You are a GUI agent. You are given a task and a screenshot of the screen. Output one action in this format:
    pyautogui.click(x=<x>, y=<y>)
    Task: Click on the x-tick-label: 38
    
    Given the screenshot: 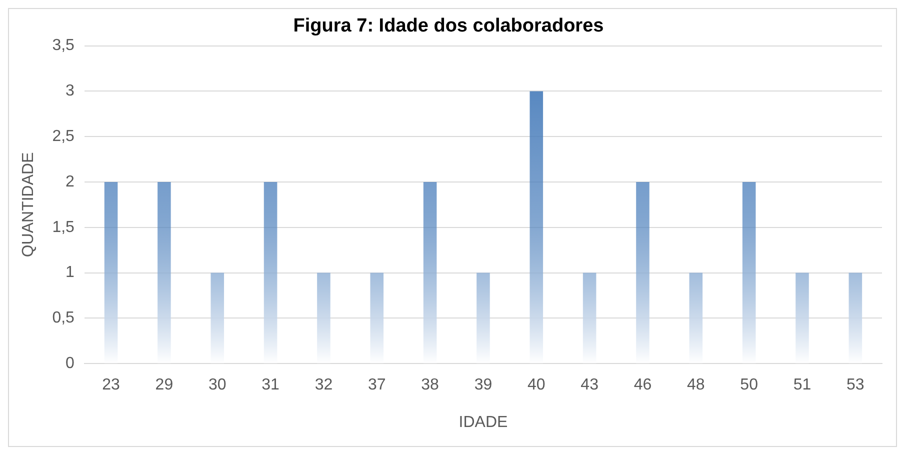 What is the action you would take?
    pyautogui.click(x=430, y=385)
    